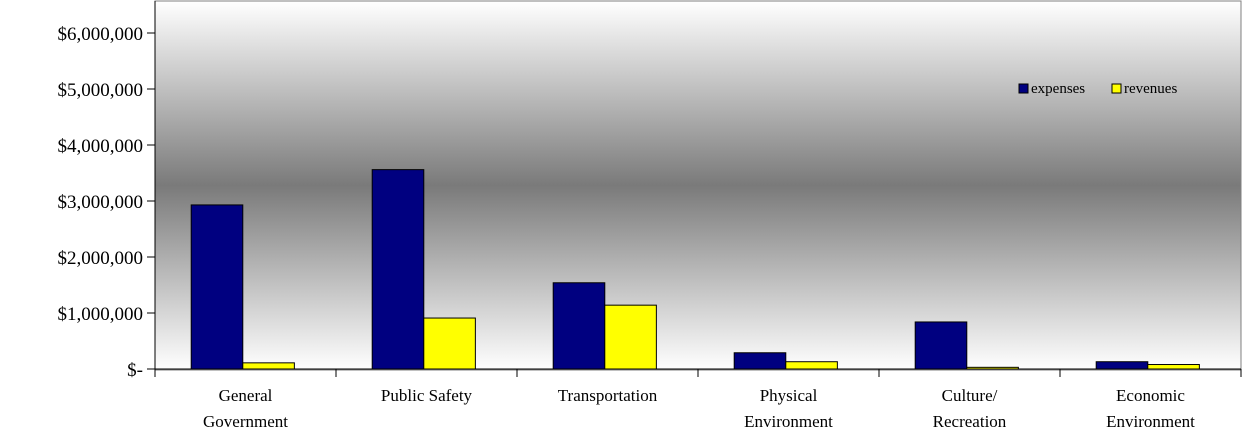  I want to click on x-category-label-line: Physical, so click(789, 395).